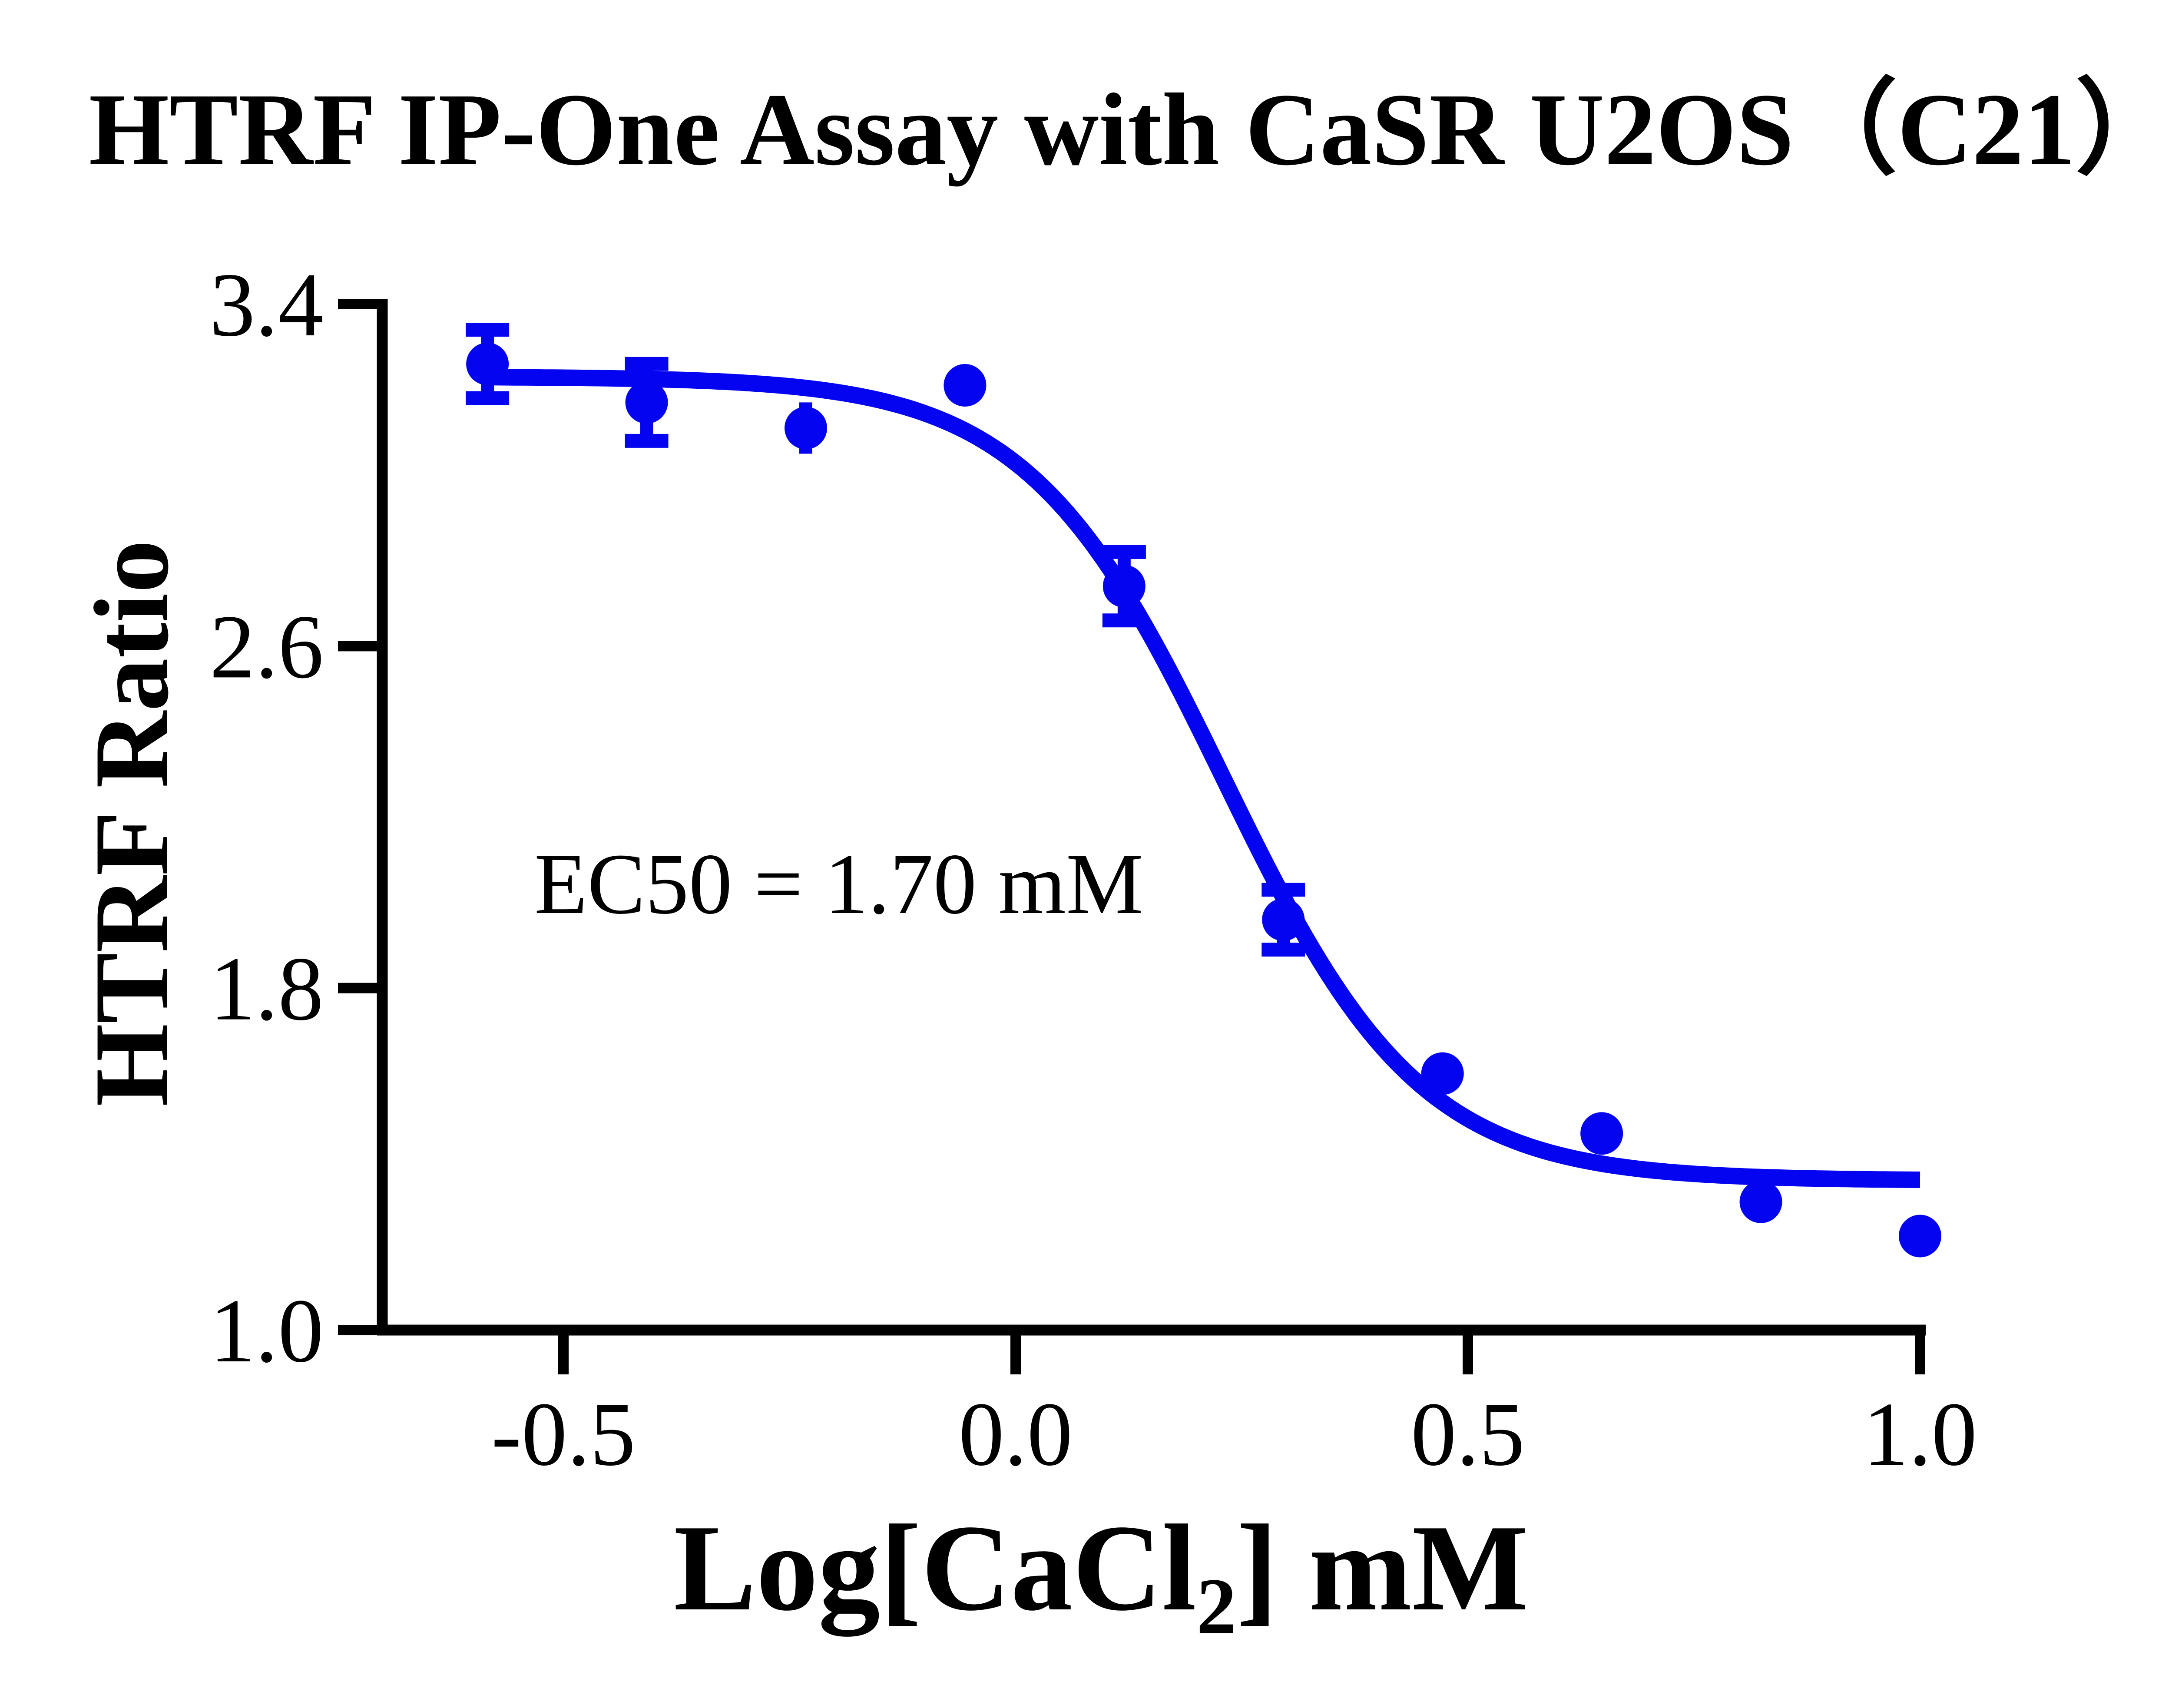 The width and height of the screenshot is (2172, 1708). I want to click on x-tick-label: 0.0, so click(1016, 1434).